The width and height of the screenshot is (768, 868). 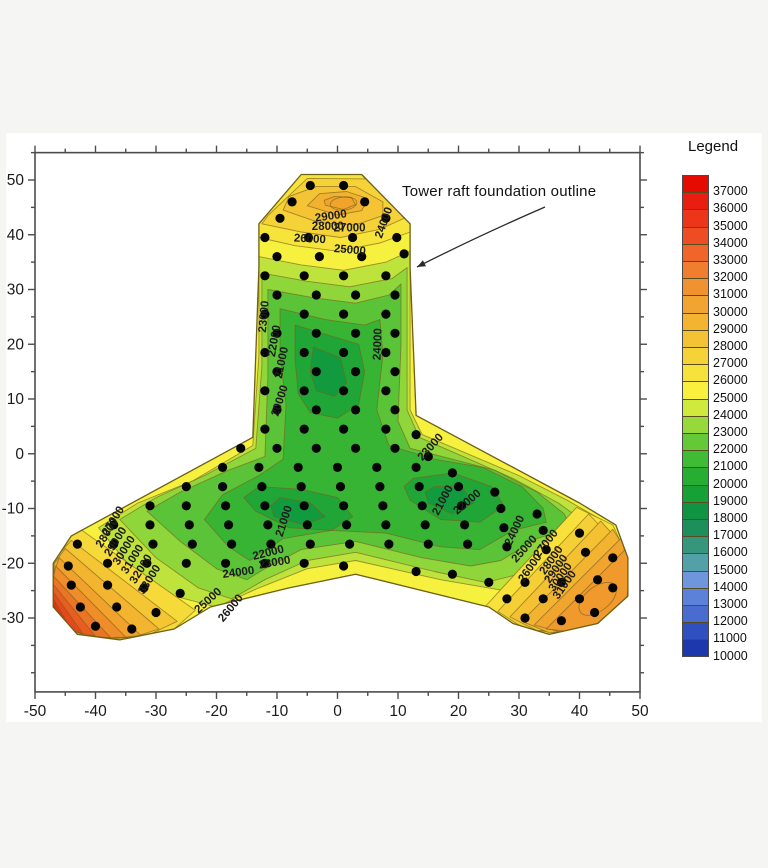 What do you see at coordinates (481, 237) in the screenshot?
I see `annotation-arrow` at bounding box center [481, 237].